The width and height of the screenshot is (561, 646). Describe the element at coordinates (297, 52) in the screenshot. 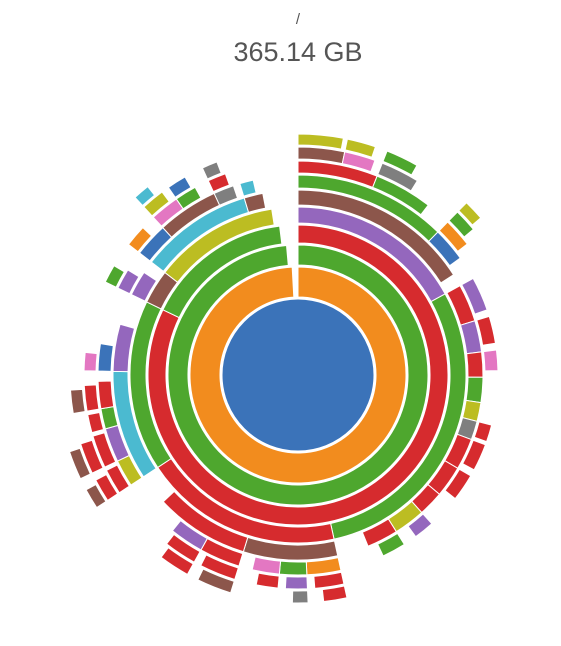

I see `total-size: 365.14 GB` at that location.